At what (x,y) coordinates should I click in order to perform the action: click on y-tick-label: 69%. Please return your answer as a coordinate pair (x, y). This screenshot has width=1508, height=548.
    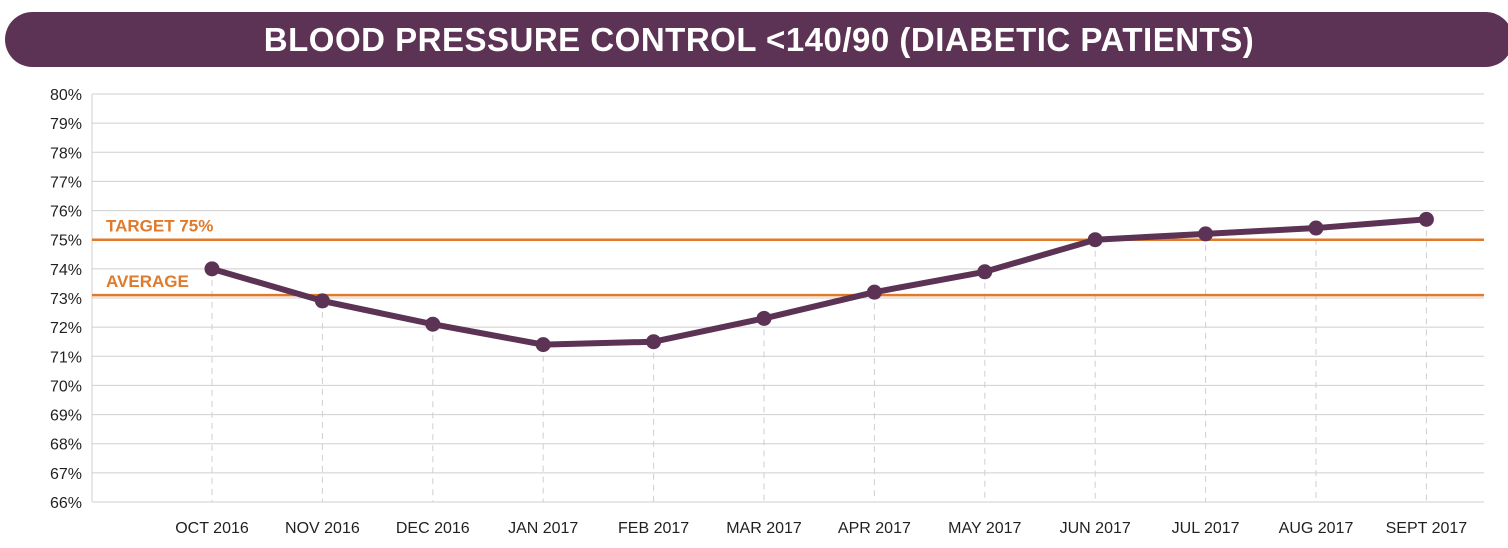
    Looking at the image, I should click on (66, 416).